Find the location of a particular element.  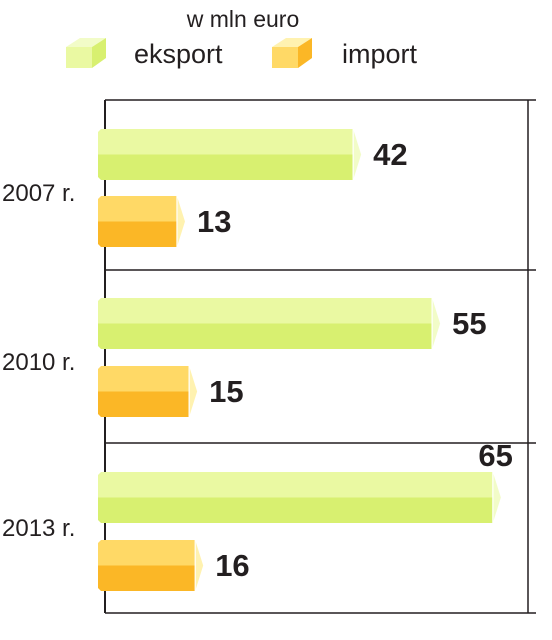

legend-import-swatch is located at coordinates (292, 53).